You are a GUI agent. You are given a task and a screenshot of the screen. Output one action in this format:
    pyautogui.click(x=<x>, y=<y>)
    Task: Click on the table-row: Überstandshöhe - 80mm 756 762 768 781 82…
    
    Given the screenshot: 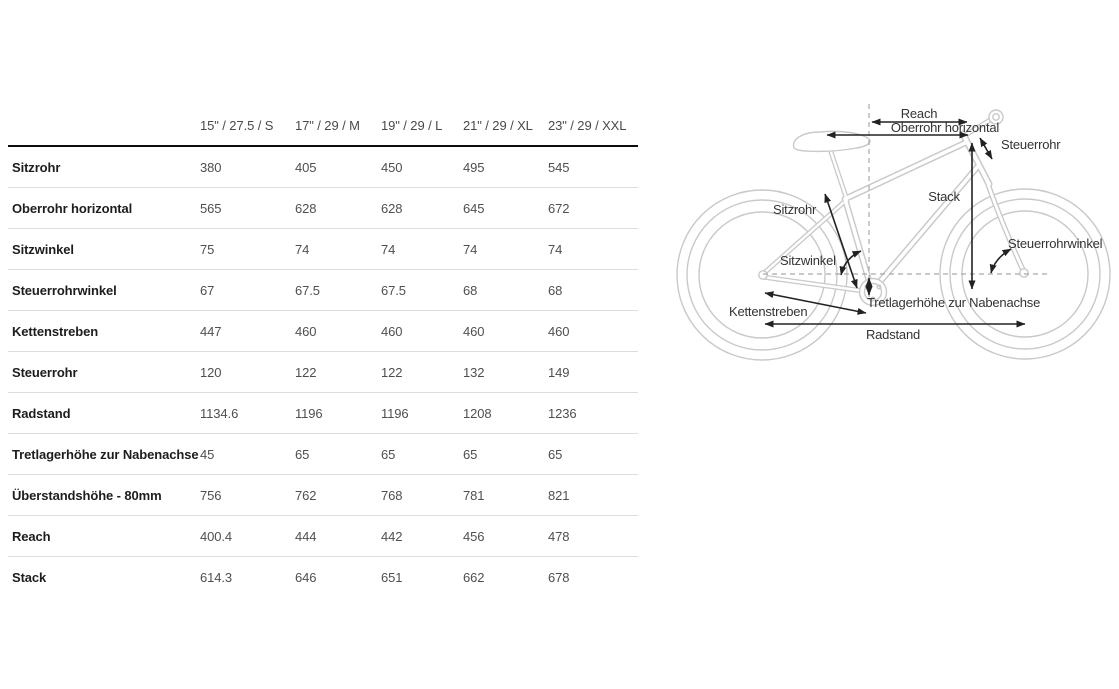 What is the action you would take?
    pyautogui.click(x=323, y=495)
    